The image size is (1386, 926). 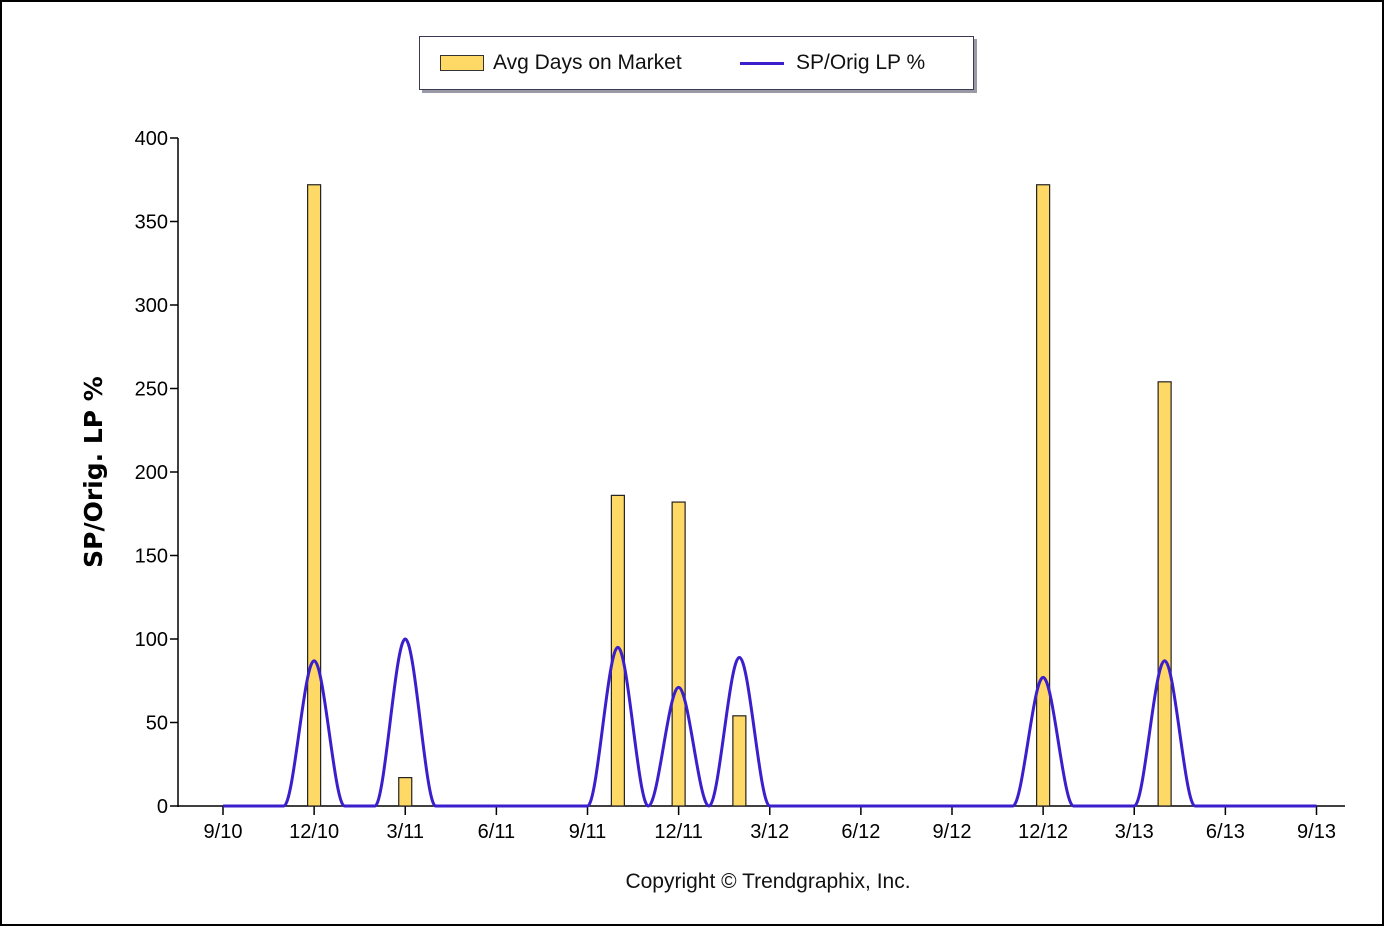 What do you see at coordinates (151, 640) in the screenshot?
I see `y-tick-label: 100` at bounding box center [151, 640].